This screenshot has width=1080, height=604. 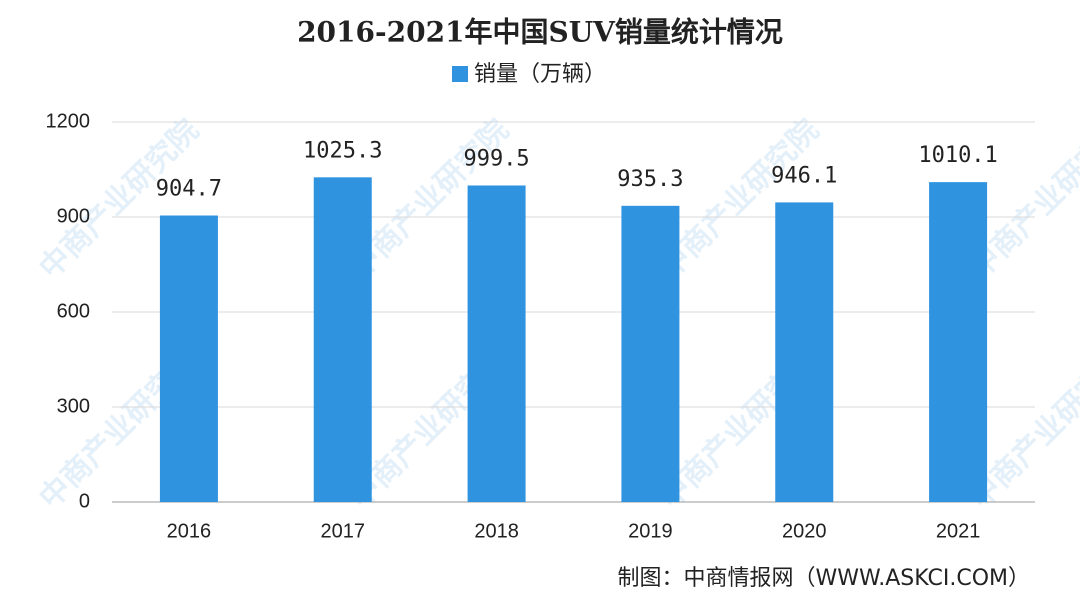 What do you see at coordinates (650, 179) in the screenshot?
I see `value-label: 935.3` at bounding box center [650, 179].